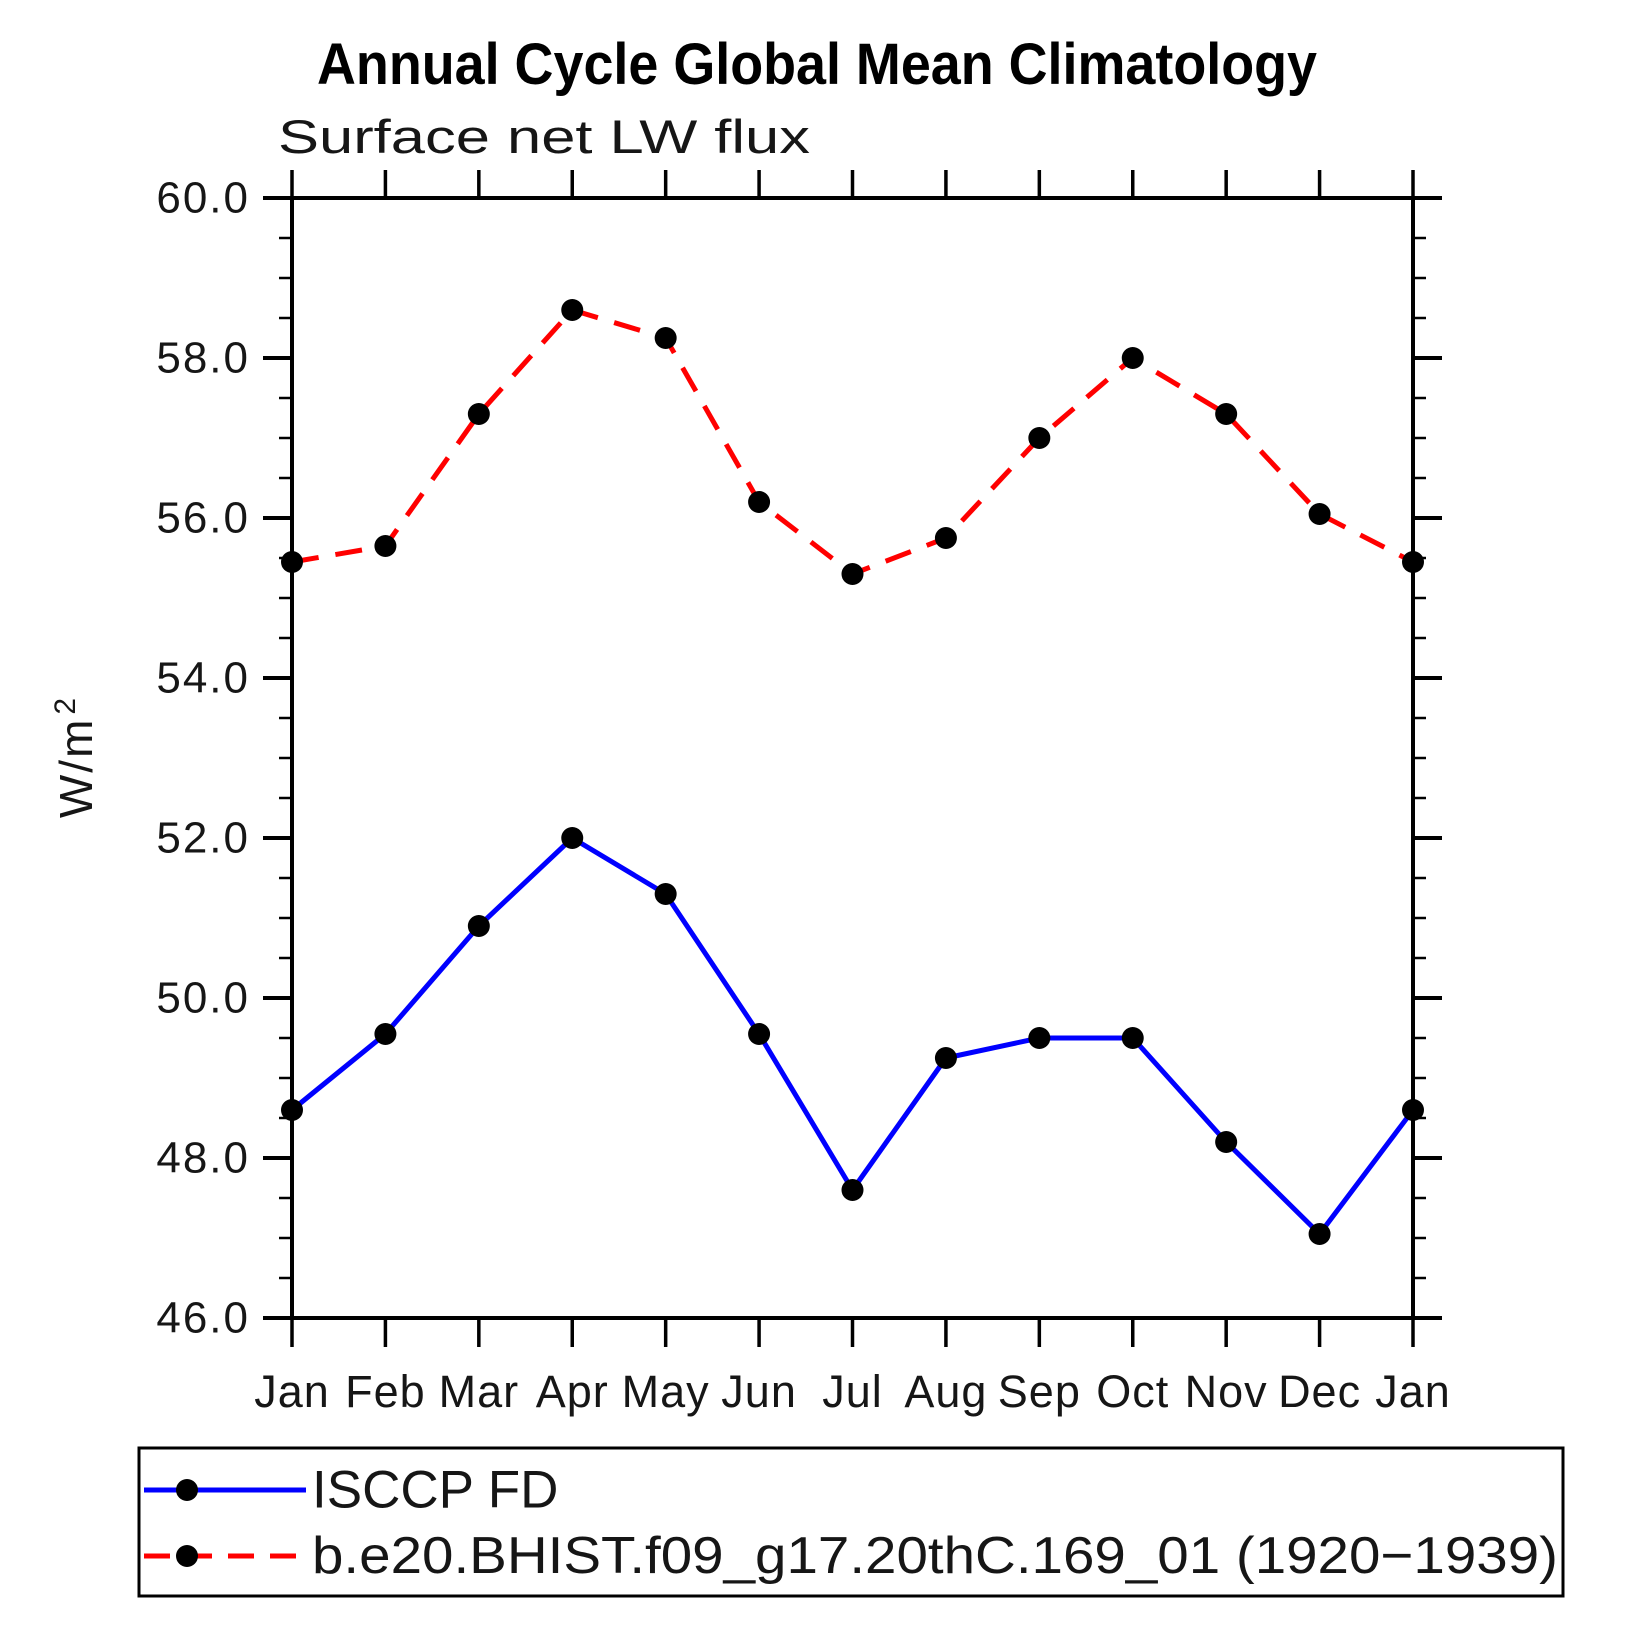 This screenshot has width=1635, height=1635. What do you see at coordinates (385, 1391) in the screenshot?
I see `x-tick-label: Feb` at bounding box center [385, 1391].